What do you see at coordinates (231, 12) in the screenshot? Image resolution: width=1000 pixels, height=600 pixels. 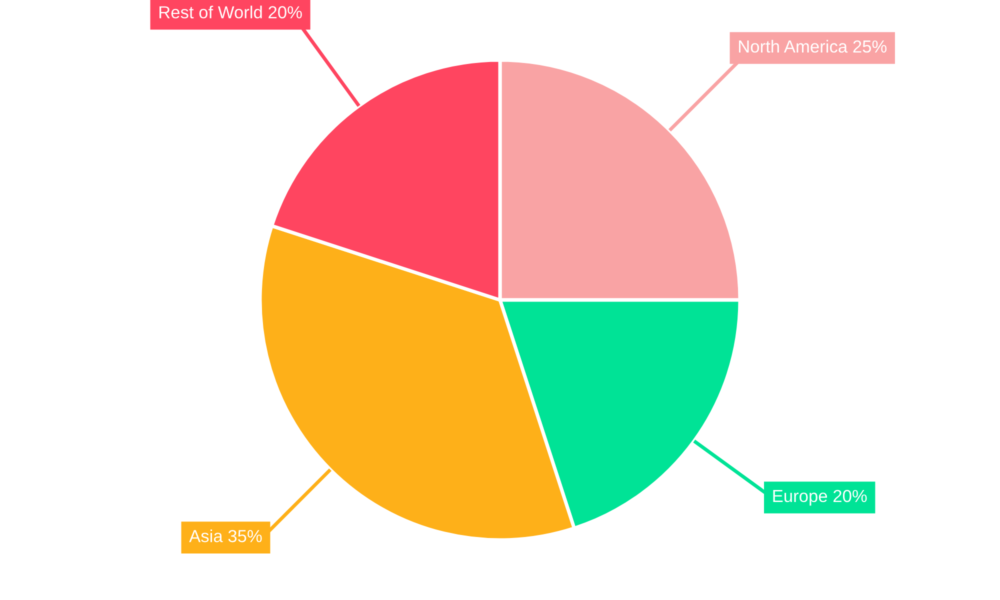 I see `slice-label: Rest of World 20%` at bounding box center [231, 12].